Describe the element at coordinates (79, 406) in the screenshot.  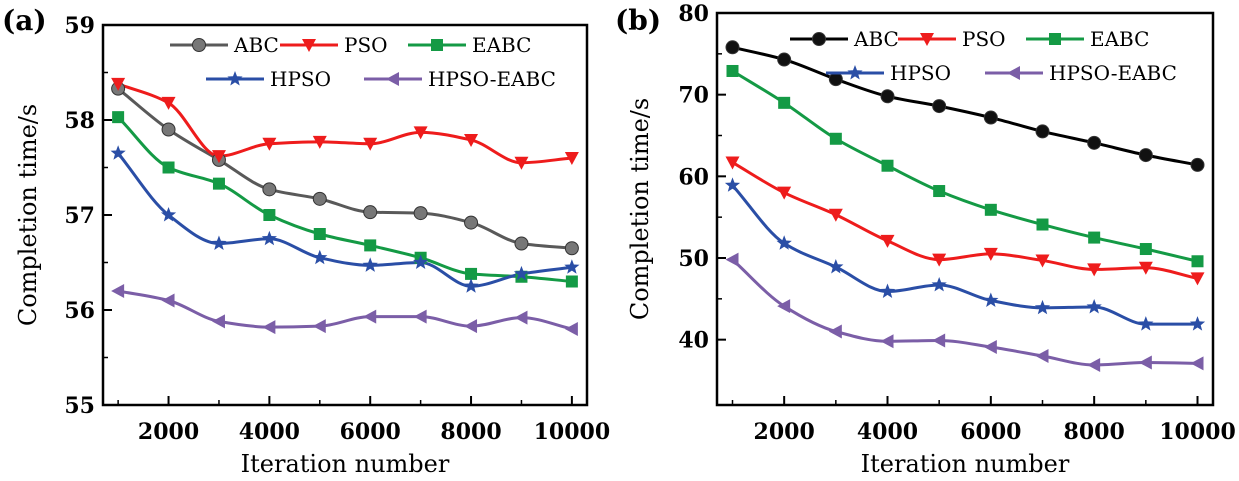
I see `y-tick-label: 55` at that location.